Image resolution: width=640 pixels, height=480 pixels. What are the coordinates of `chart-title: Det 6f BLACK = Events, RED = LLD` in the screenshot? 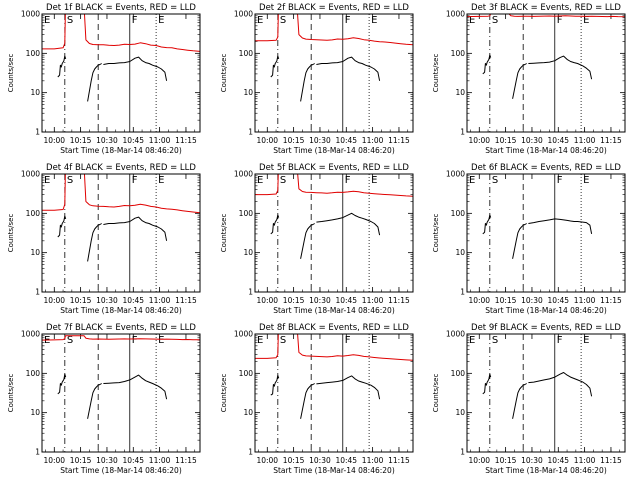 It's located at (546, 168).